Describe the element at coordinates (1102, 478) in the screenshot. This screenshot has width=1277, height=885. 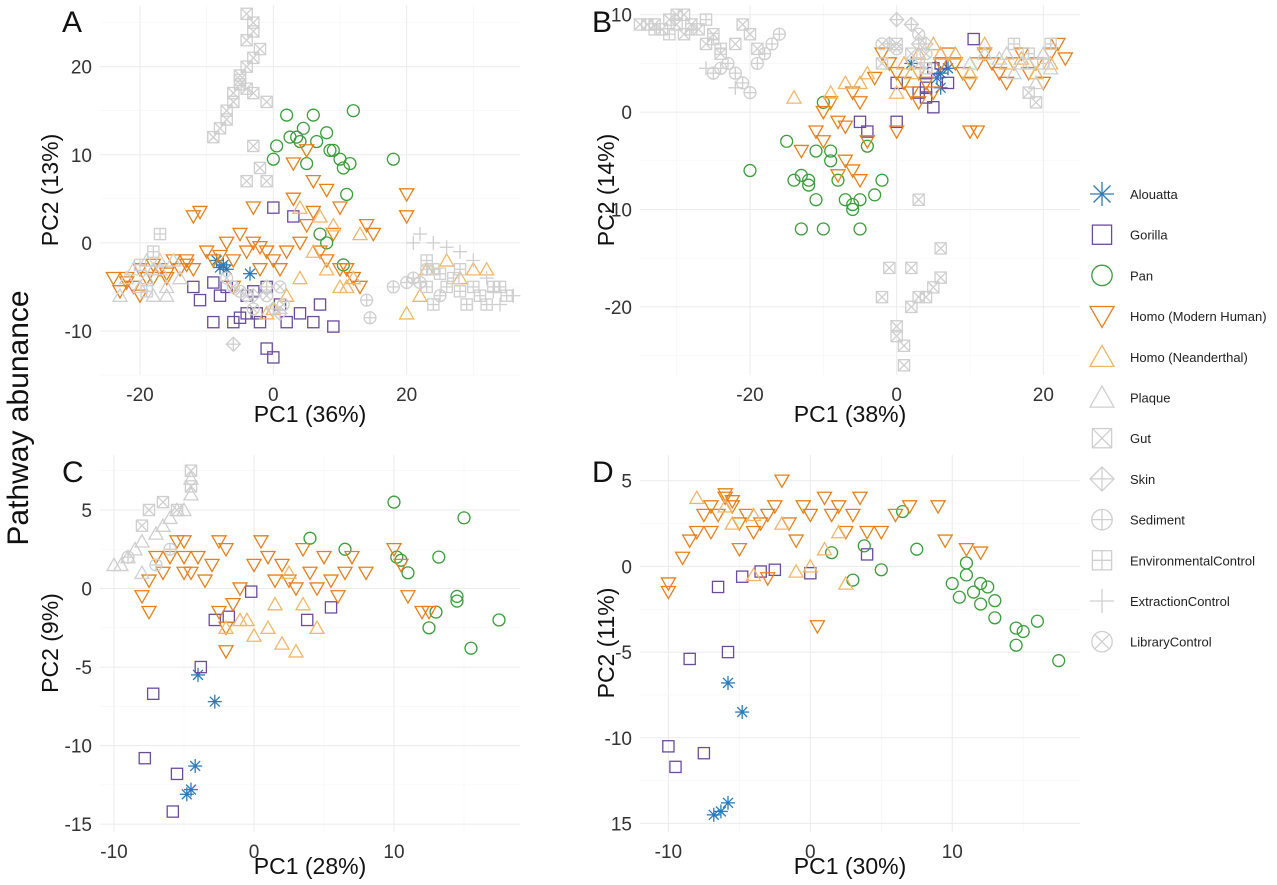
I see `legend-key-diamond-plus-icon` at that location.